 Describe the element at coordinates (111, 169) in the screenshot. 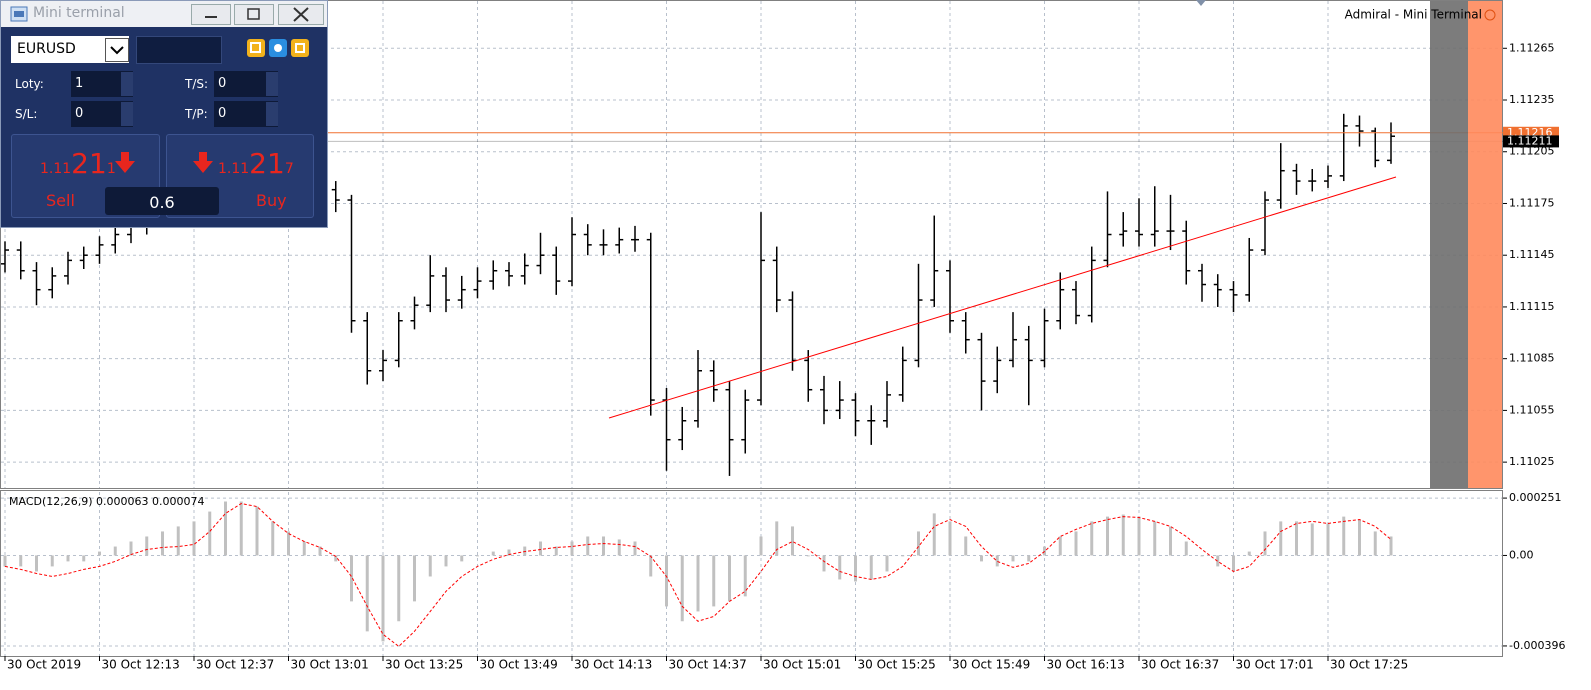

I see `sell-suffix: 1` at that location.